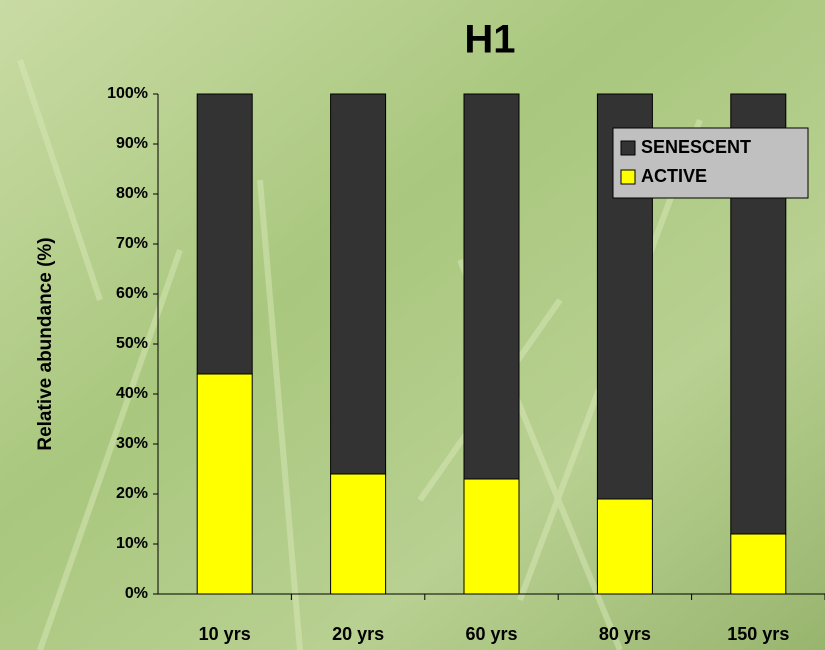  What do you see at coordinates (132, 243) in the screenshot?
I see `y-tick-label: 70%` at bounding box center [132, 243].